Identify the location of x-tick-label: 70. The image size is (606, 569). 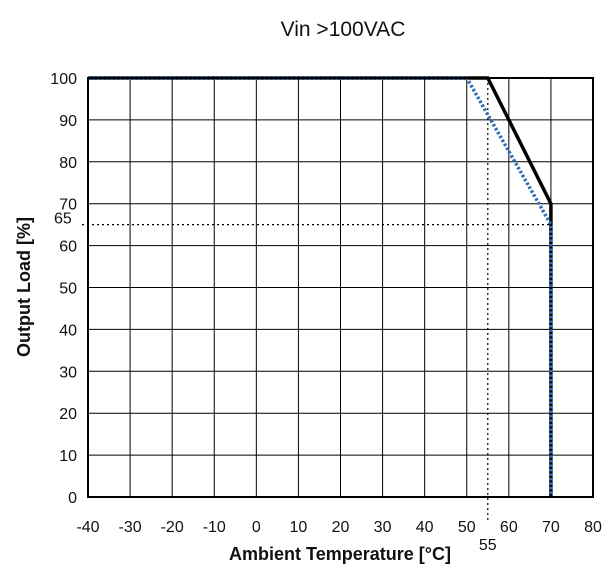
(551, 527).